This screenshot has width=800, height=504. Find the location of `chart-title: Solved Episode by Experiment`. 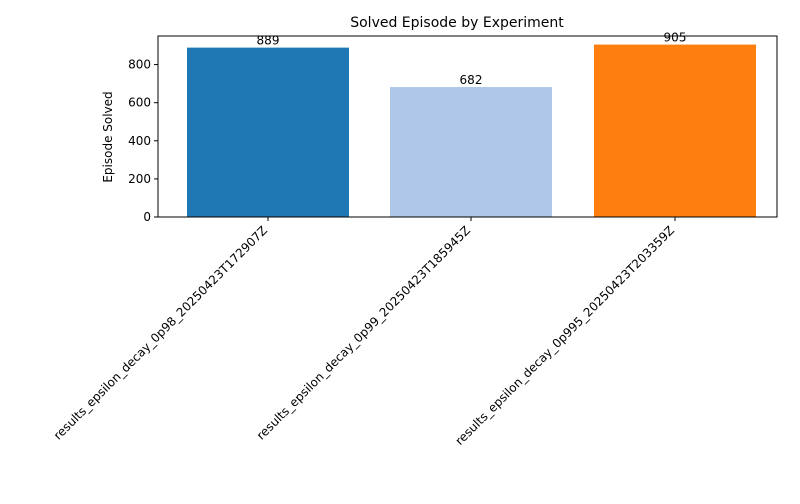

chart-title: Solved Episode by Experiment is located at coordinates (457, 23).